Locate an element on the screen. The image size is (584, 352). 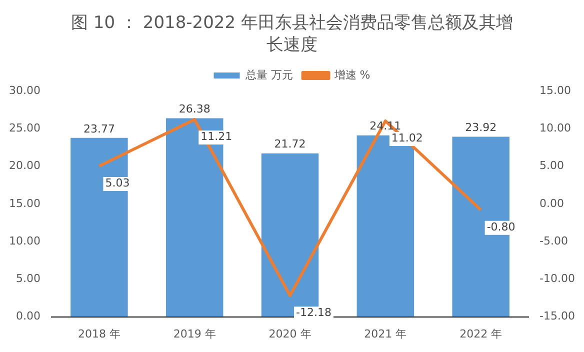
y2-tick-label: 15.00 is located at coordinates (556, 90).